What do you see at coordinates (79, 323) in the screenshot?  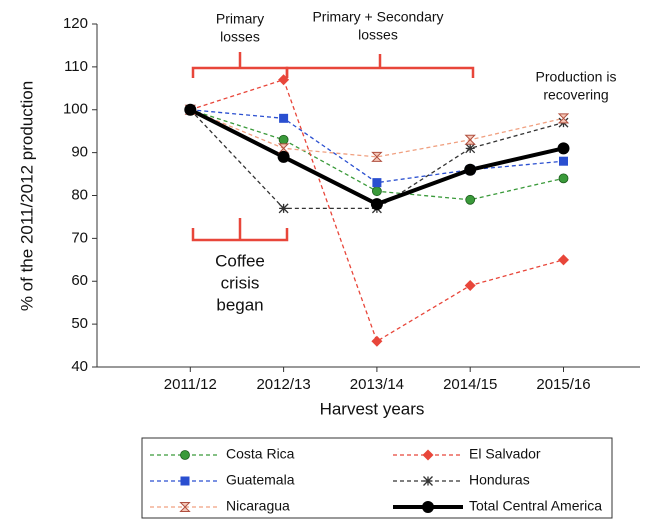 I see `y-tick-label: 50` at bounding box center [79, 323].